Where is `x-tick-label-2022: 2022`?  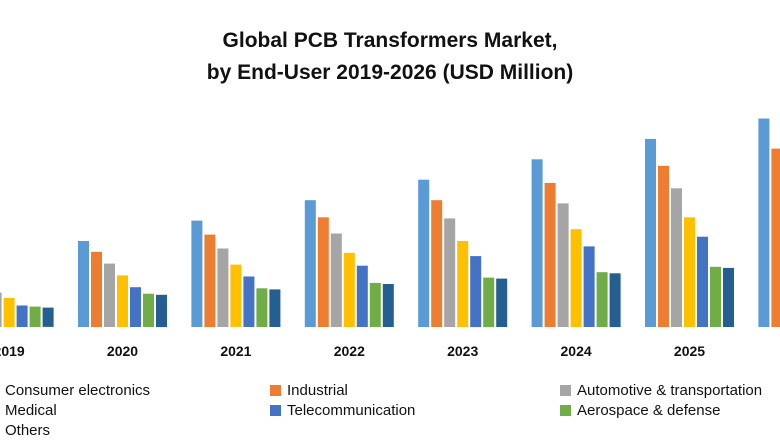
x-tick-label-2022: 2022 is located at coordinates (349, 351).